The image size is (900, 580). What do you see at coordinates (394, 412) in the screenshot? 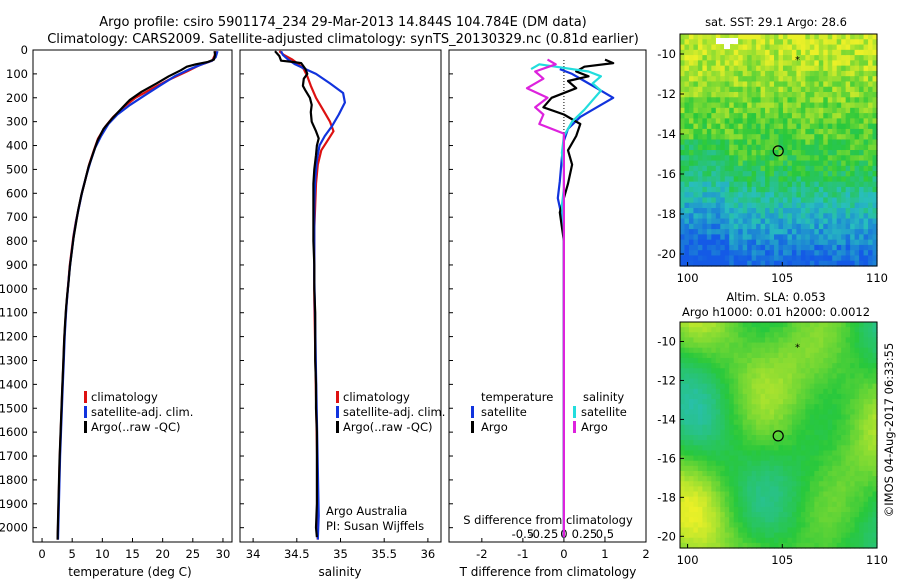
I see `legend-label-satellite: satellite-adj. clim.` at bounding box center [394, 412].